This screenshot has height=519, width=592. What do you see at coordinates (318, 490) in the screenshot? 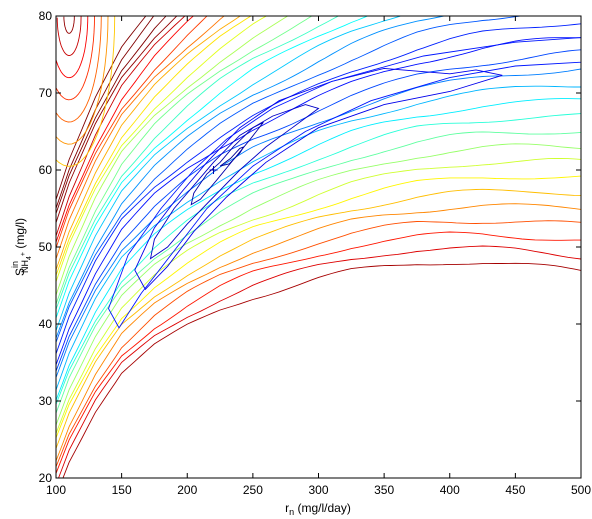
I see `x-tick-label: 300` at bounding box center [318, 490].